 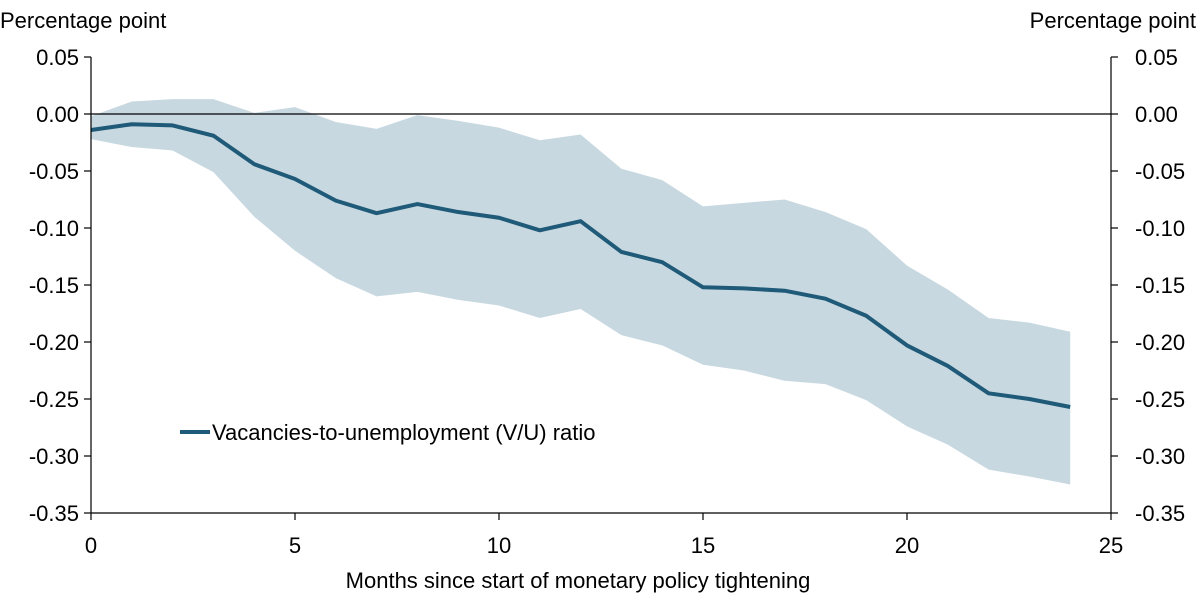 What do you see at coordinates (1160, 228) in the screenshot?
I see `y-tick-label-right: -0.10` at bounding box center [1160, 228].